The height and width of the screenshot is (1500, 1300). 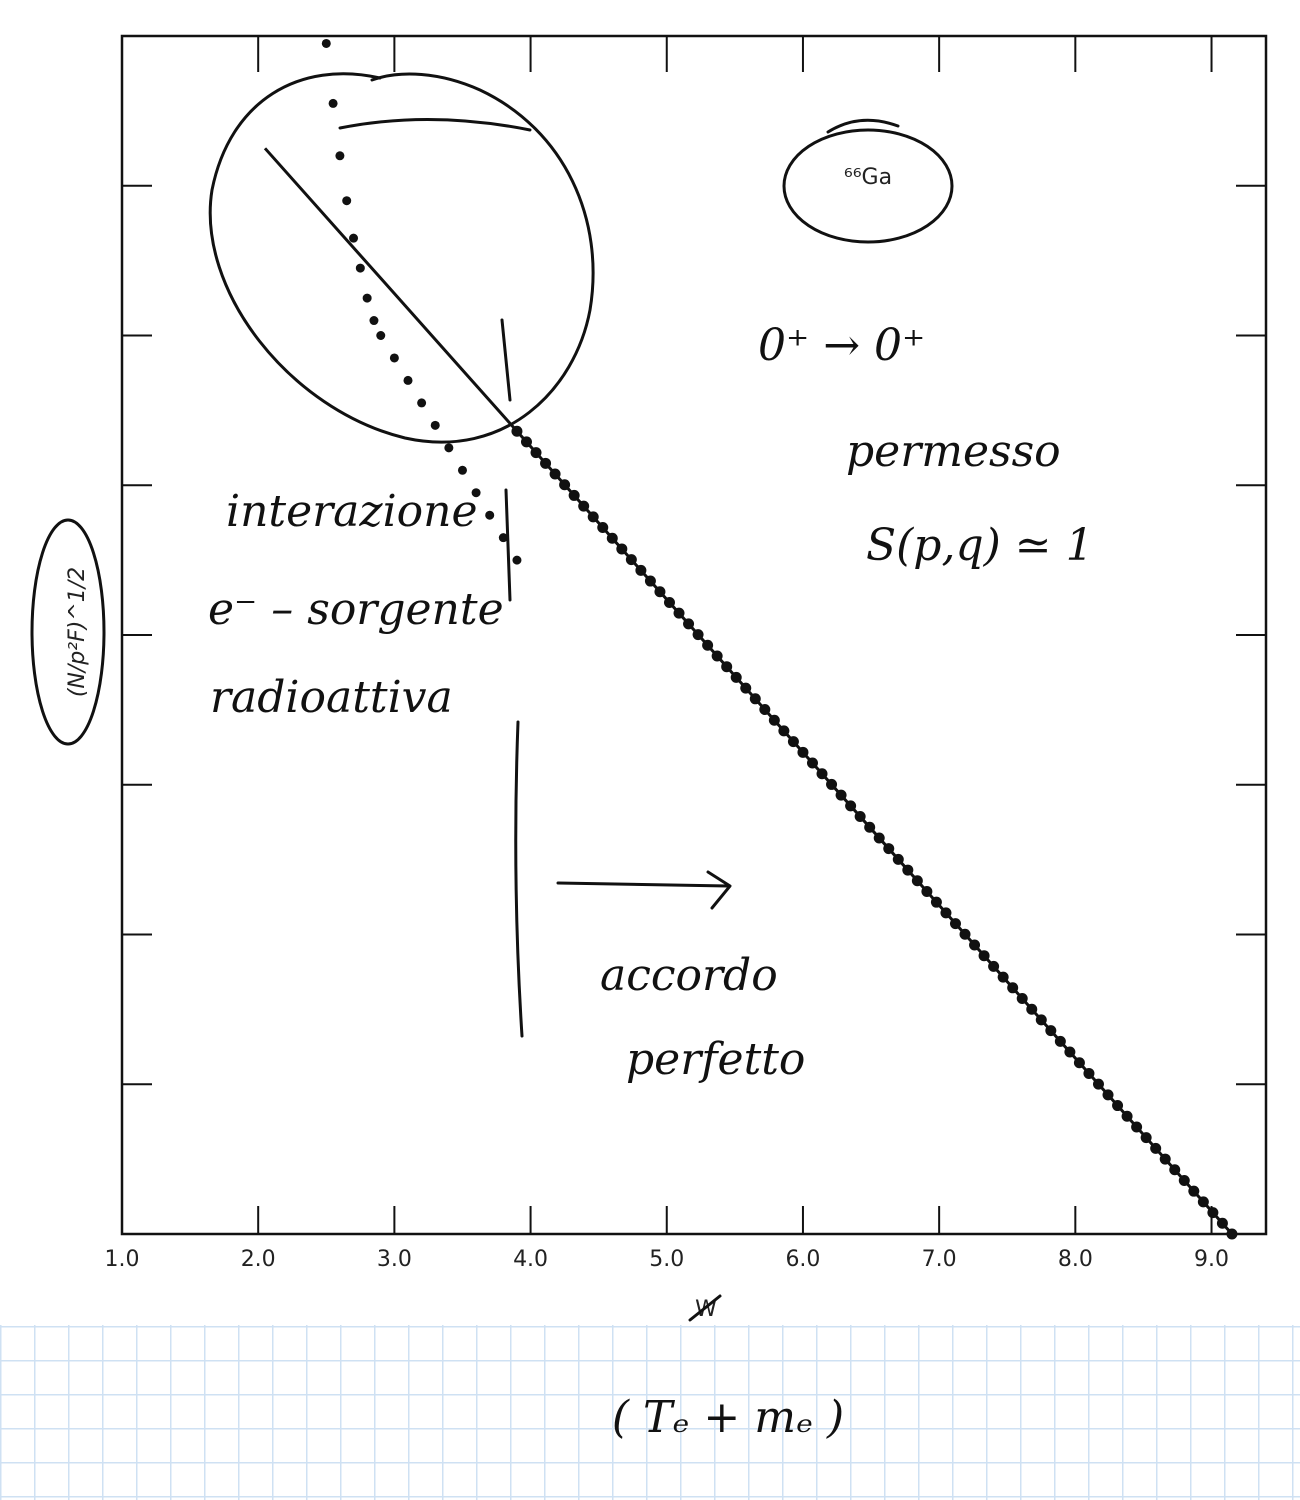 What do you see at coordinates (331, 697) in the screenshot?
I see `note-interaction-line3: radioattiva` at bounding box center [331, 697].